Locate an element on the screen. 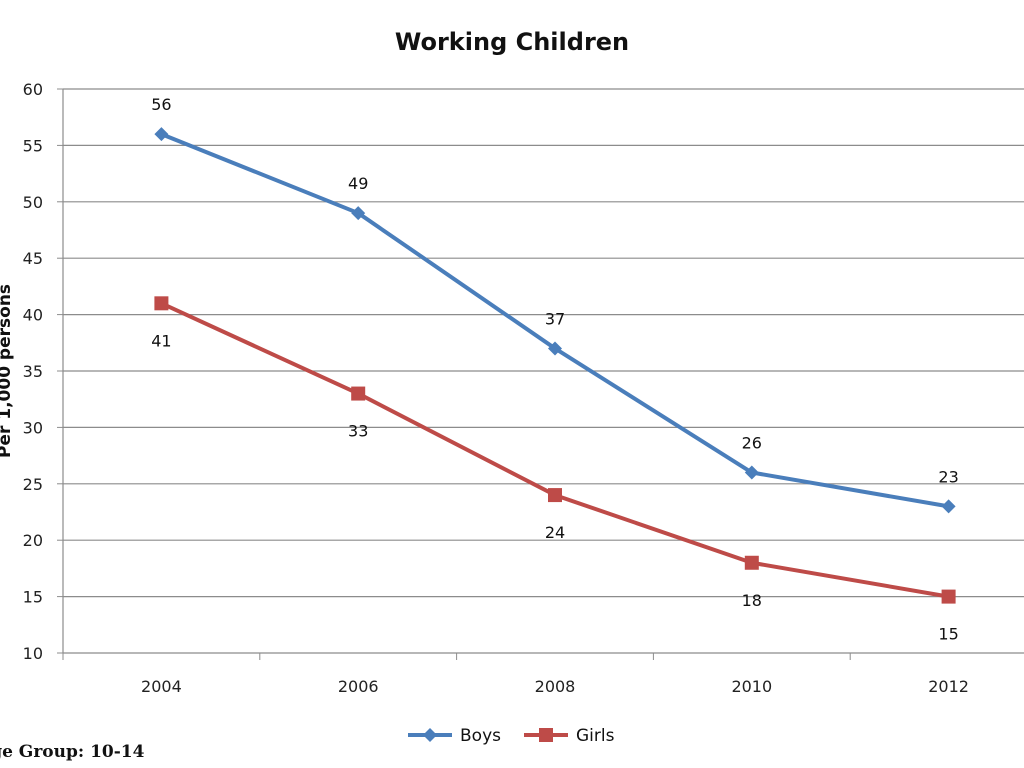  y-tick-label: 20 is located at coordinates (33, 540).